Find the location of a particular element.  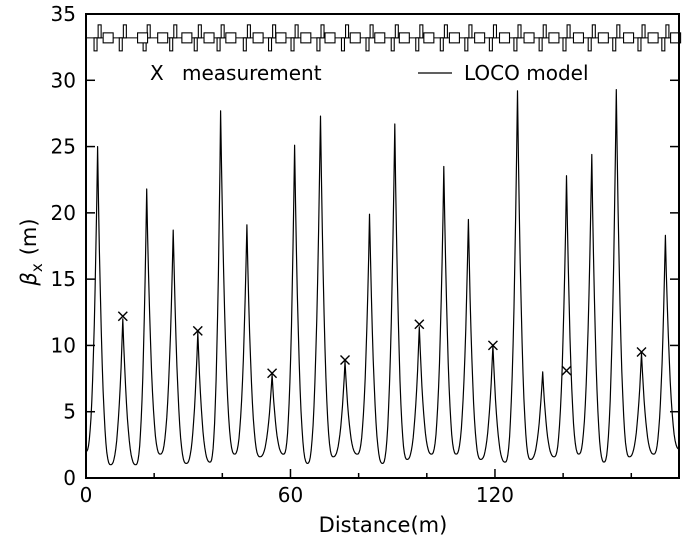

y-axis-title-symbol: β is located at coordinates (29, 279).